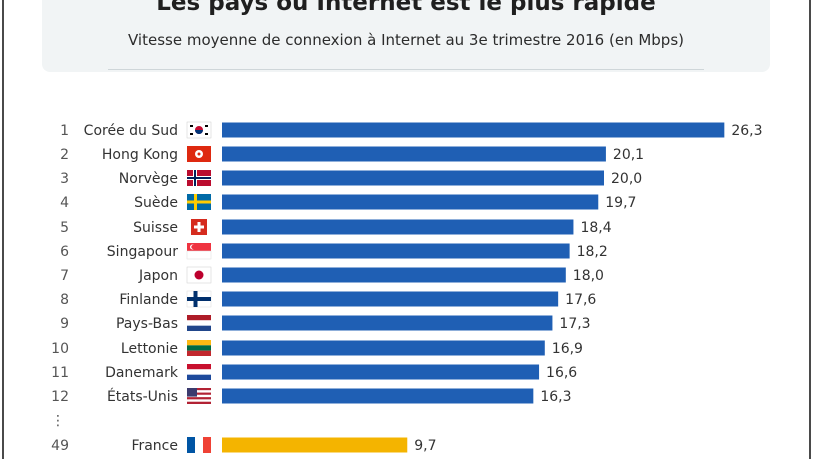 This screenshot has width=816, height=459. Describe the element at coordinates (810, 229) in the screenshot. I see `frame-right-border` at that location.